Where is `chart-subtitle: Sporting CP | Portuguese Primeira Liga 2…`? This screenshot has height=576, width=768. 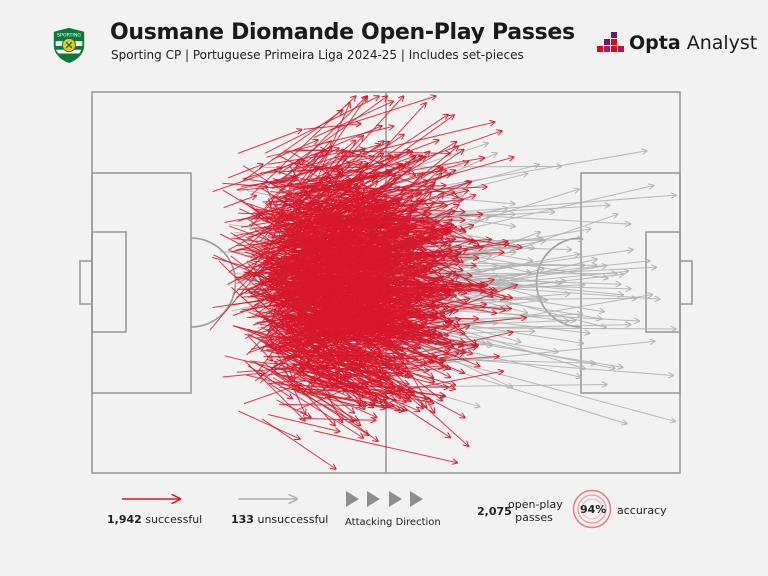 chart-subtitle: Sporting CP | Portuguese Primeira Liga 2… is located at coordinates (317, 55).